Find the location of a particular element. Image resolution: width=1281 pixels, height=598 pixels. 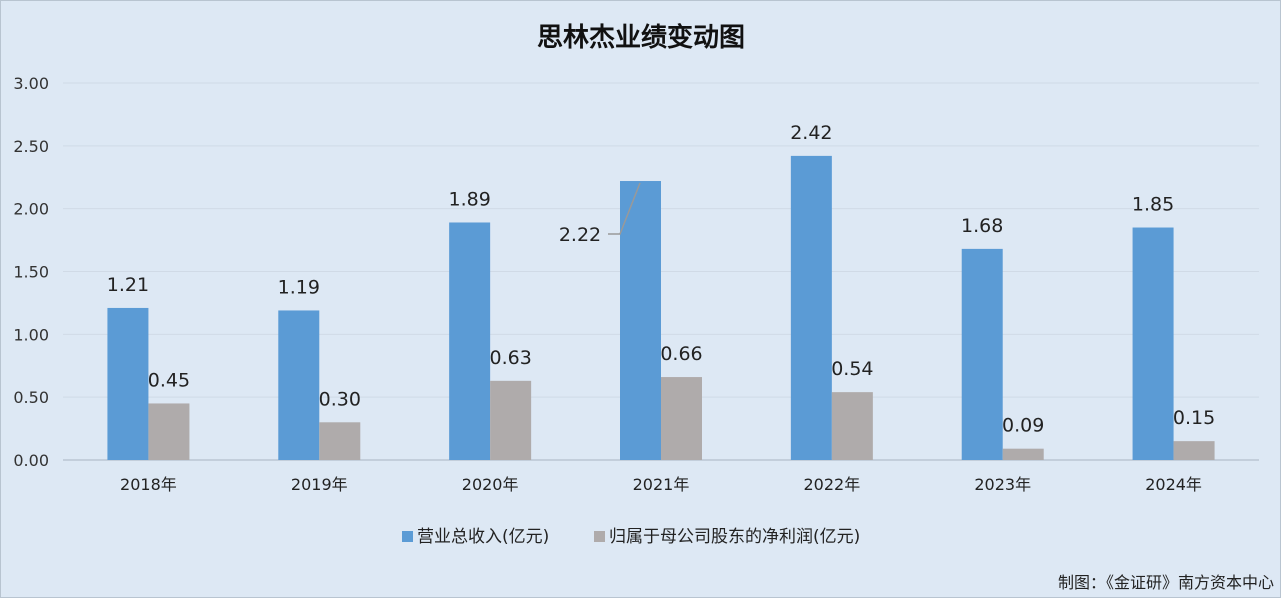

x-category-label: 2020年 is located at coordinates (490, 484).